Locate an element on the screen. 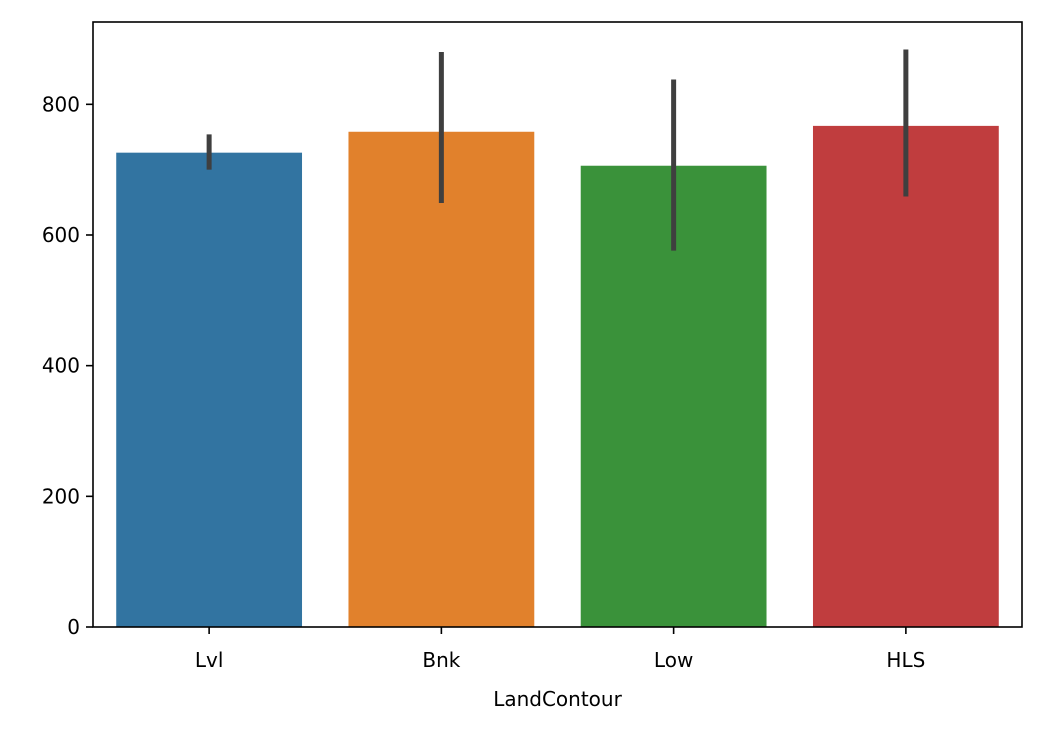  y-tick-label: 0 is located at coordinates (73, 627).